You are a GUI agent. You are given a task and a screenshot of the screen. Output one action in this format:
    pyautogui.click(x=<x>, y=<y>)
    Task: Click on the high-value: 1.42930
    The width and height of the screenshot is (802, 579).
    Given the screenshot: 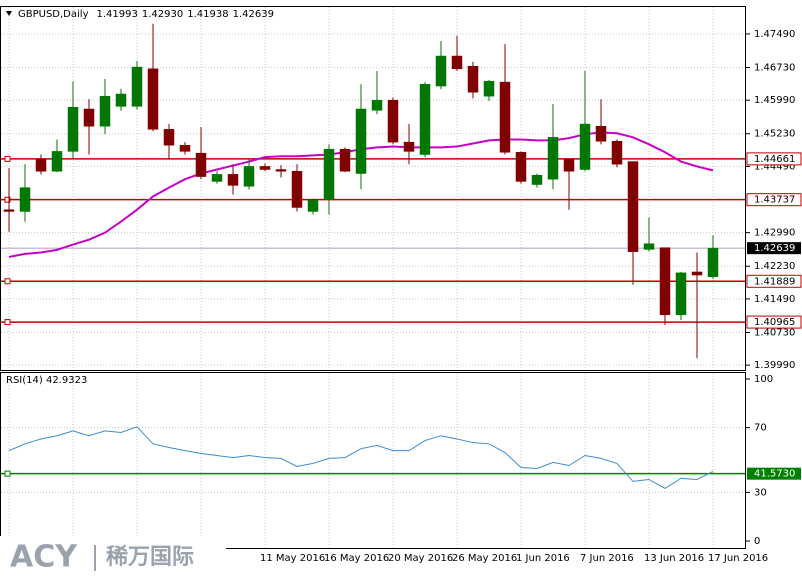 What is the action you would take?
    pyautogui.click(x=162, y=14)
    